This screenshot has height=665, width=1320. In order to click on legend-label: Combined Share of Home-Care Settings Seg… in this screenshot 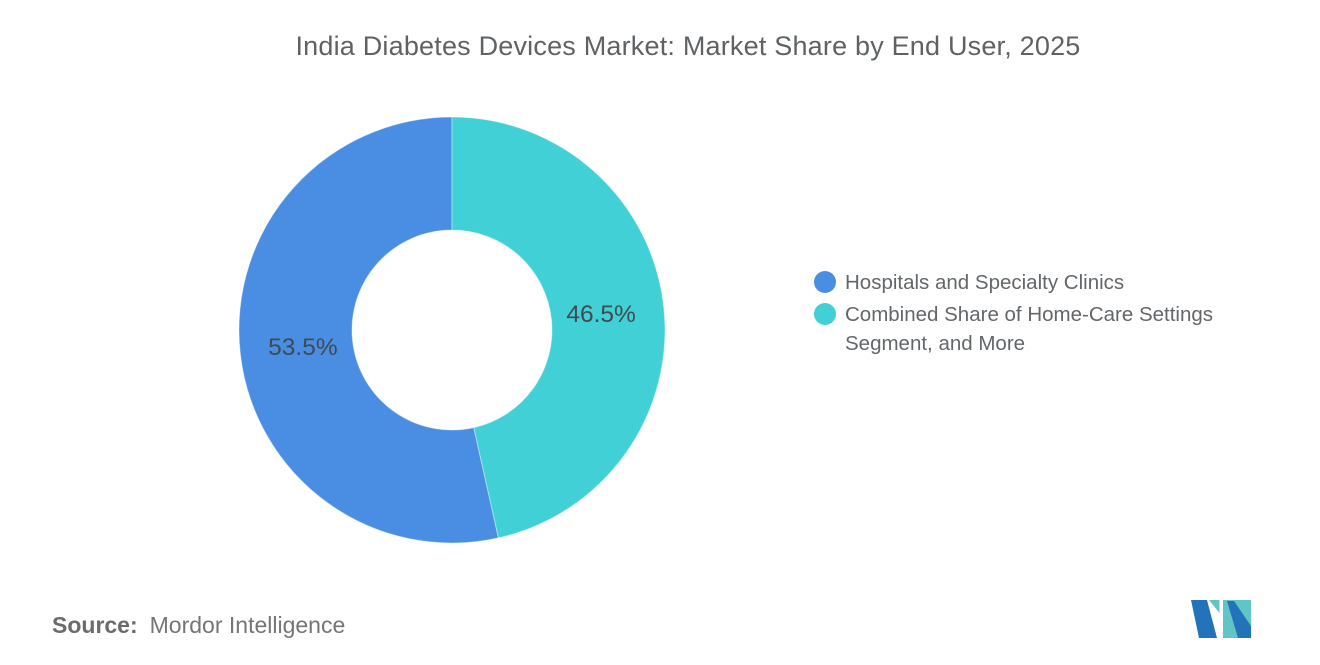, I will do `click(1029, 329)`.